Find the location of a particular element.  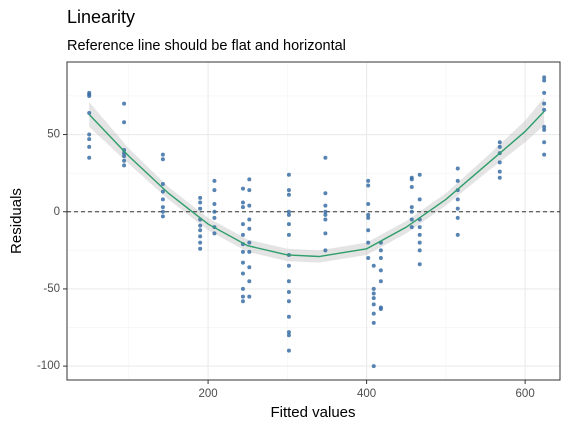

chart-title: Linearity is located at coordinates (101, 17).